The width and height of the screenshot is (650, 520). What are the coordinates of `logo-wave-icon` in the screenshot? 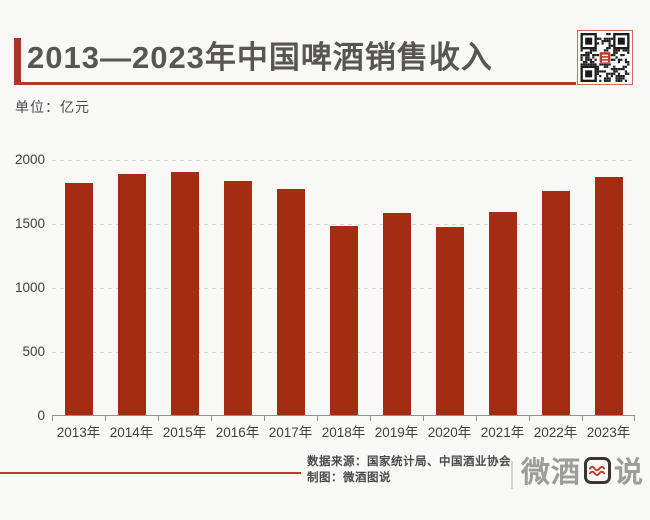 It's located at (597, 470).